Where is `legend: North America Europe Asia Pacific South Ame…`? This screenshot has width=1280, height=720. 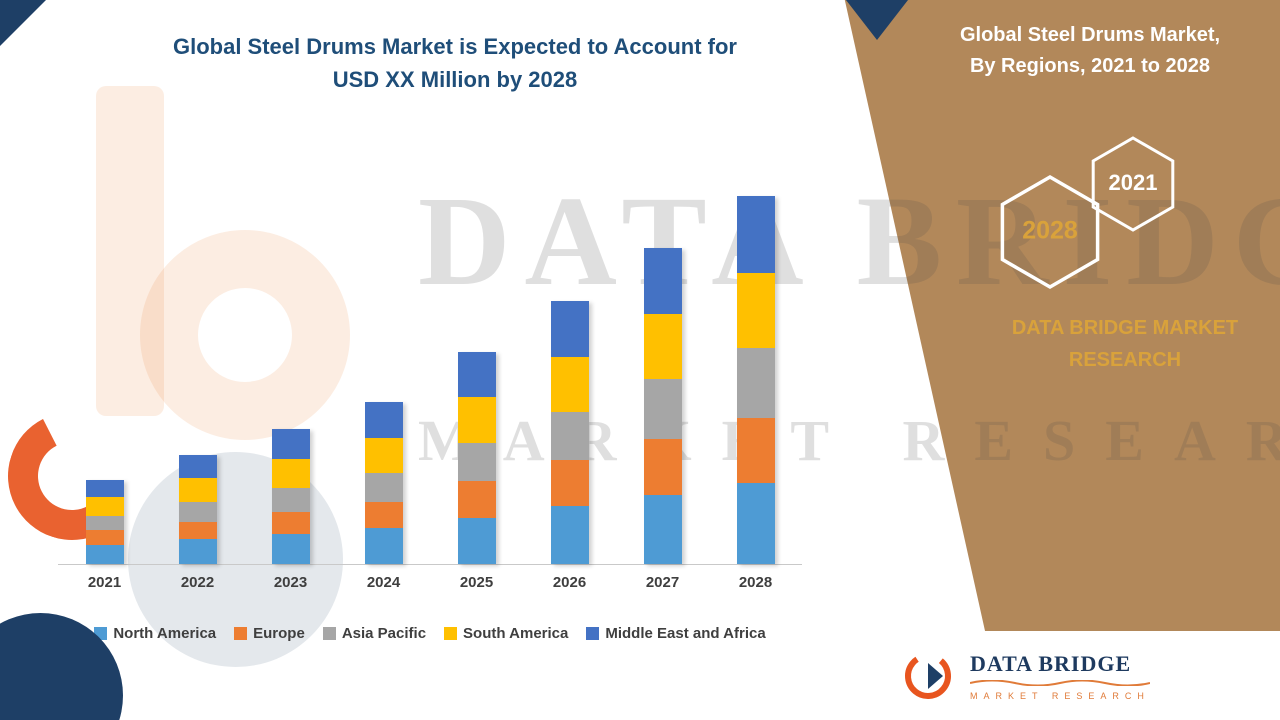
legend: North America Europe Asia Pacific South Ame… is located at coordinates (430, 633).